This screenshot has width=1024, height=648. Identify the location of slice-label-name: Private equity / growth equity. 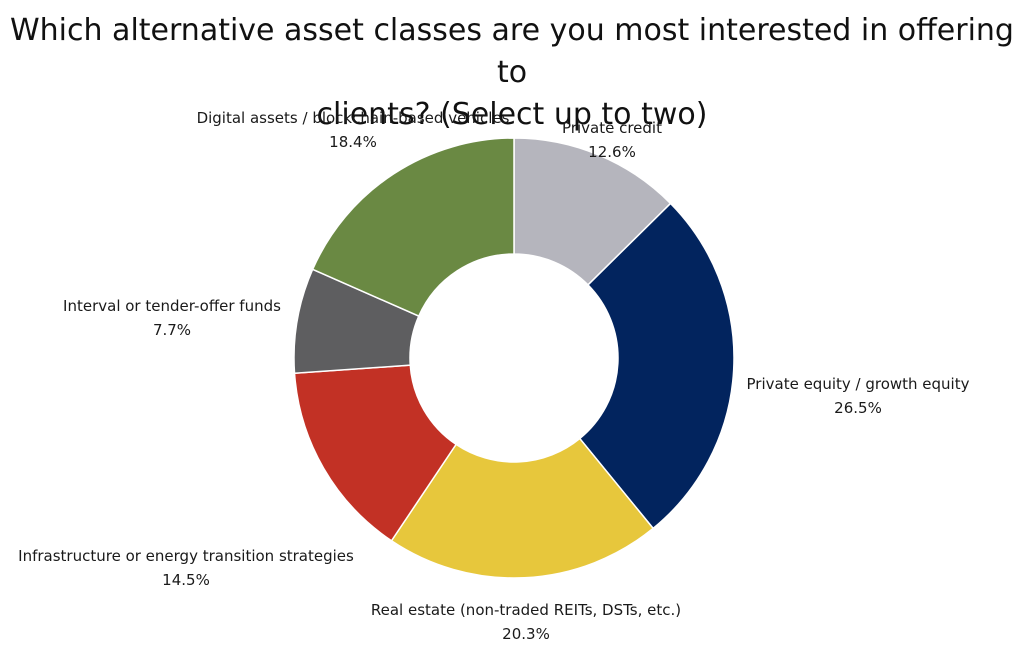
(858, 384).